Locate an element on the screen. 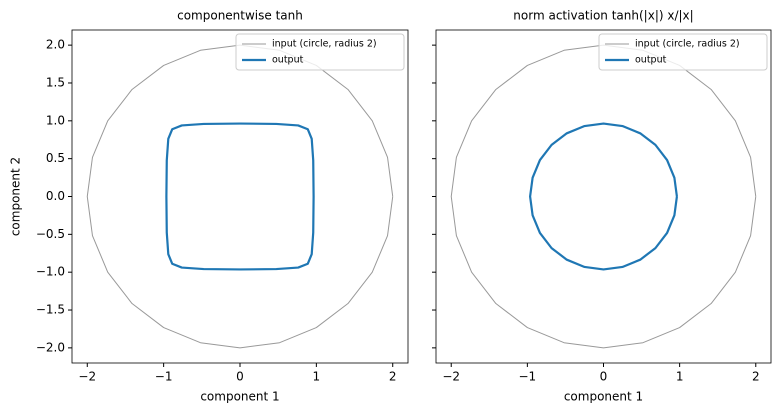 Image resolution: width=780 pixels, height=416 pixels. y-tick-label: 1.5 is located at coordinates (55, 82).